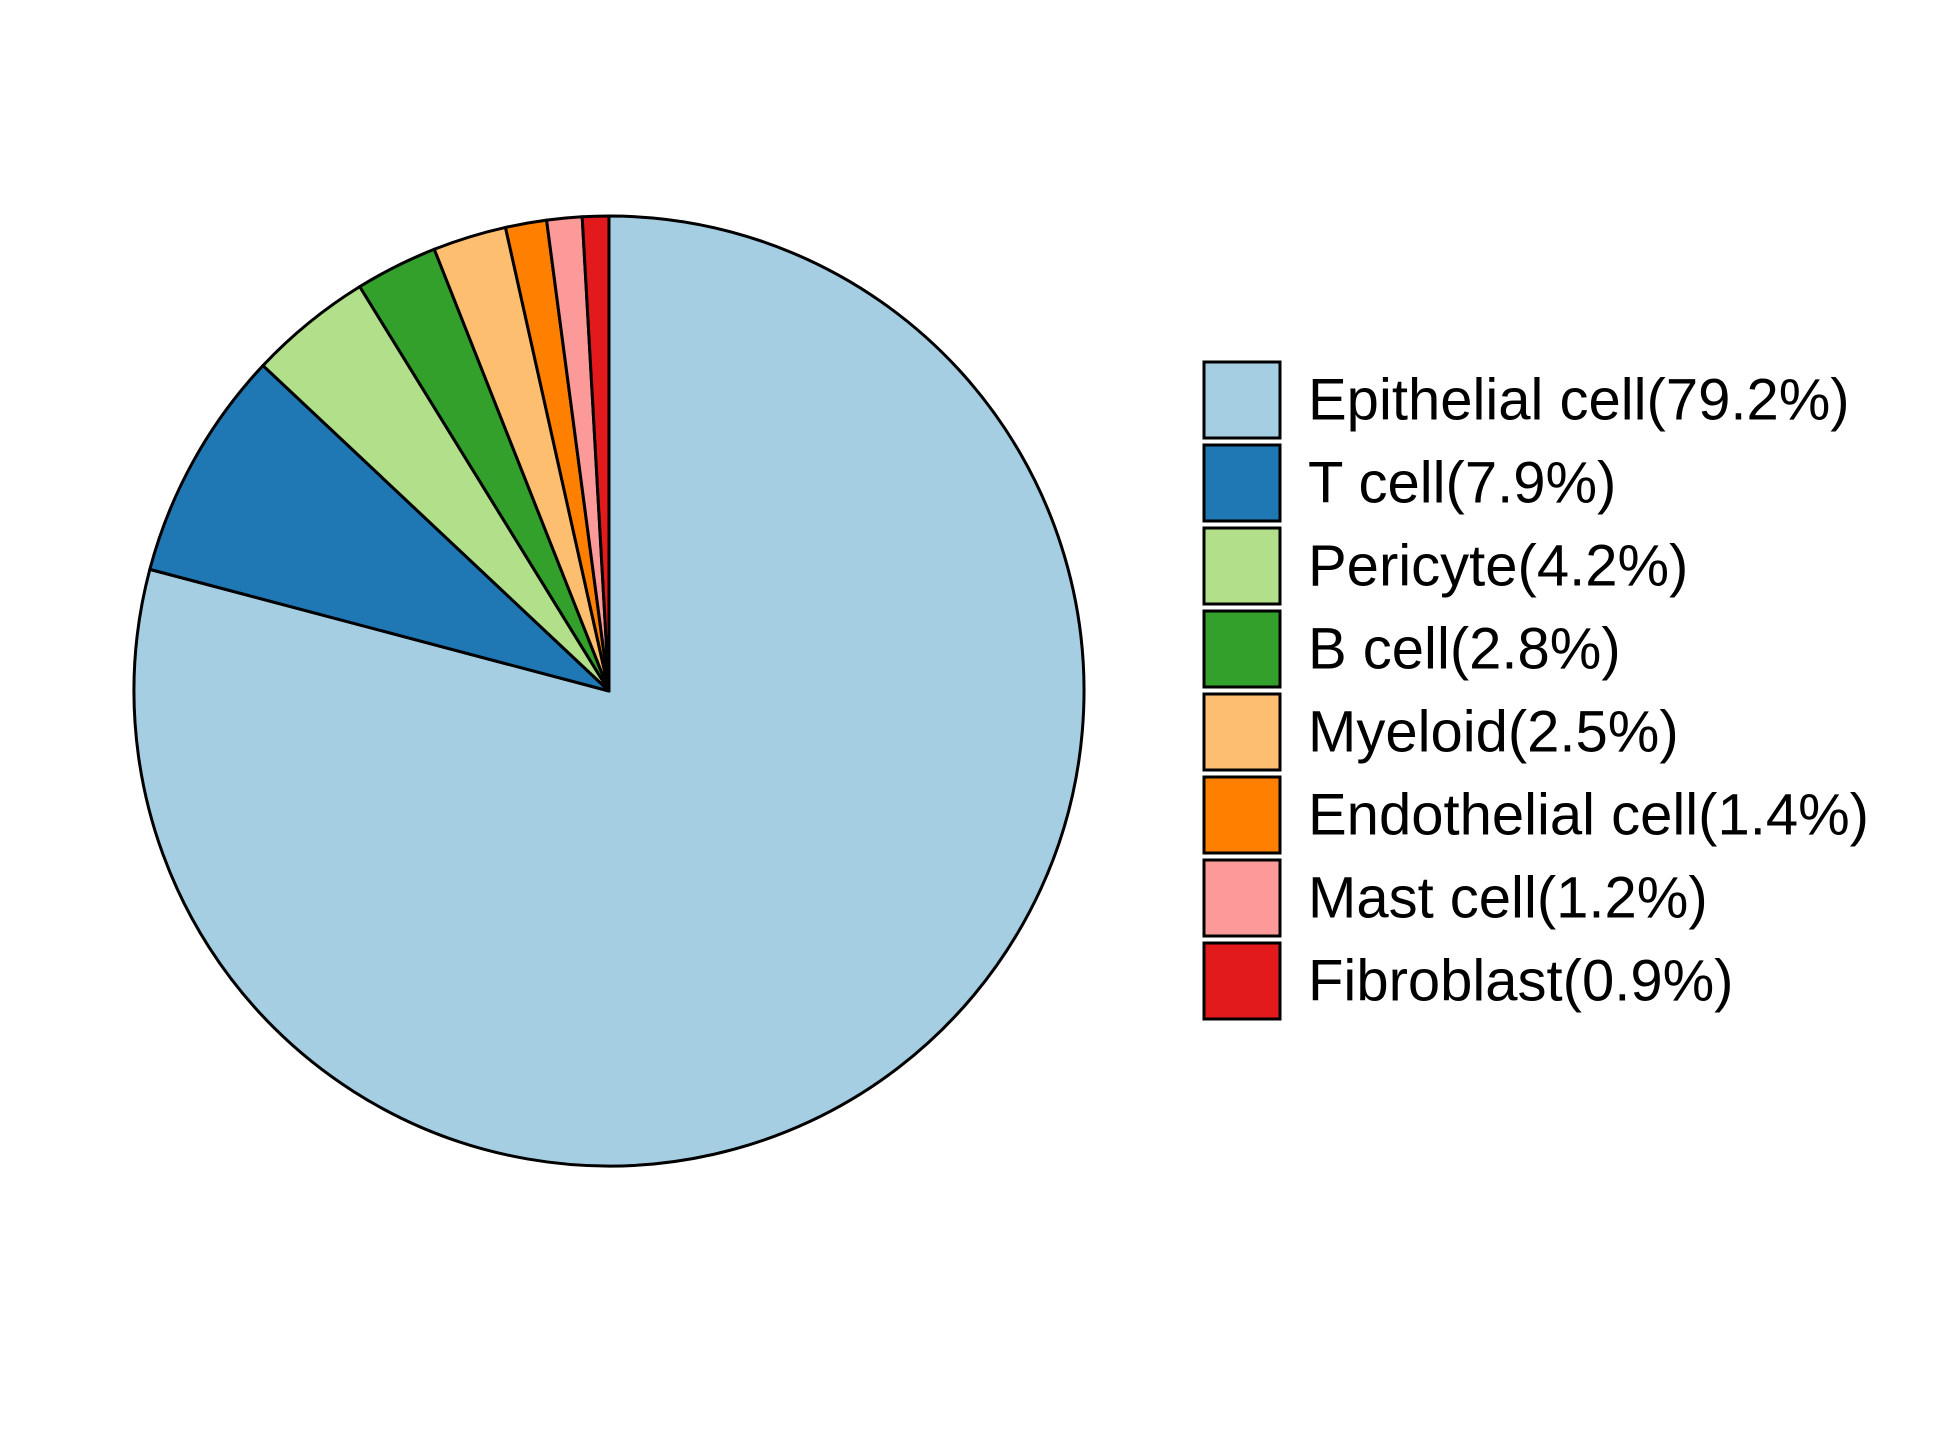 The height and width of the screenshot is (1440, 1950). I want to click on legend-label-7: Fibroblast(0.9%), so click(1520, 981).